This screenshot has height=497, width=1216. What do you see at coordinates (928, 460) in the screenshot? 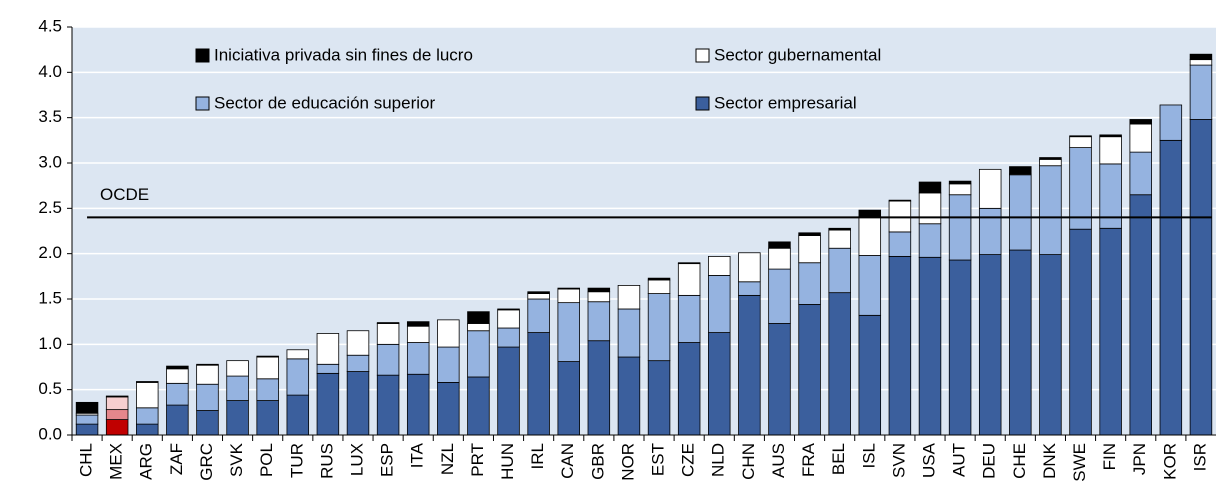
I see `x-tick-label: USA` at bounding box center [928, 460].